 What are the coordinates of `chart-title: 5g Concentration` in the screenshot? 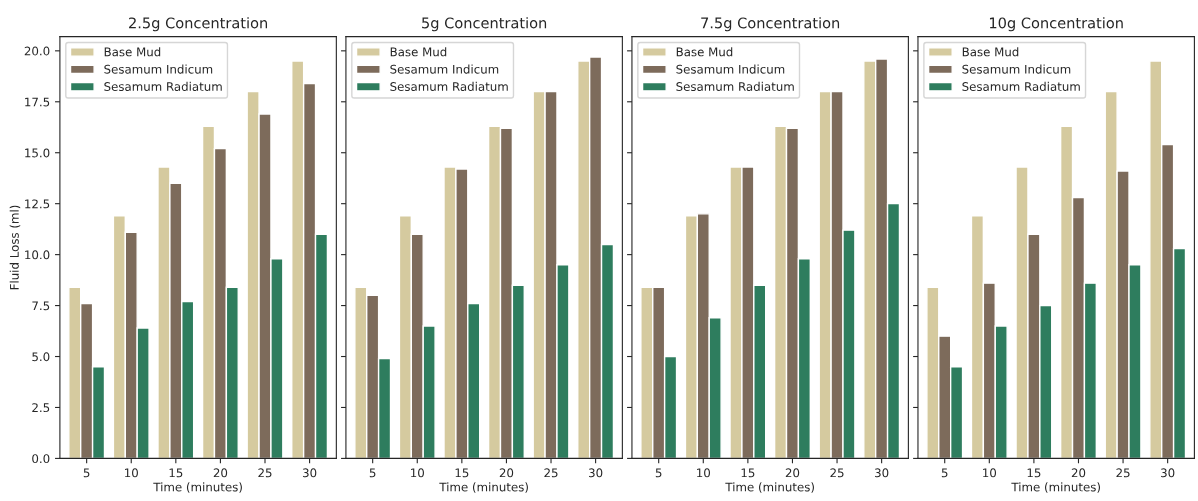 It's located at (484, 24).